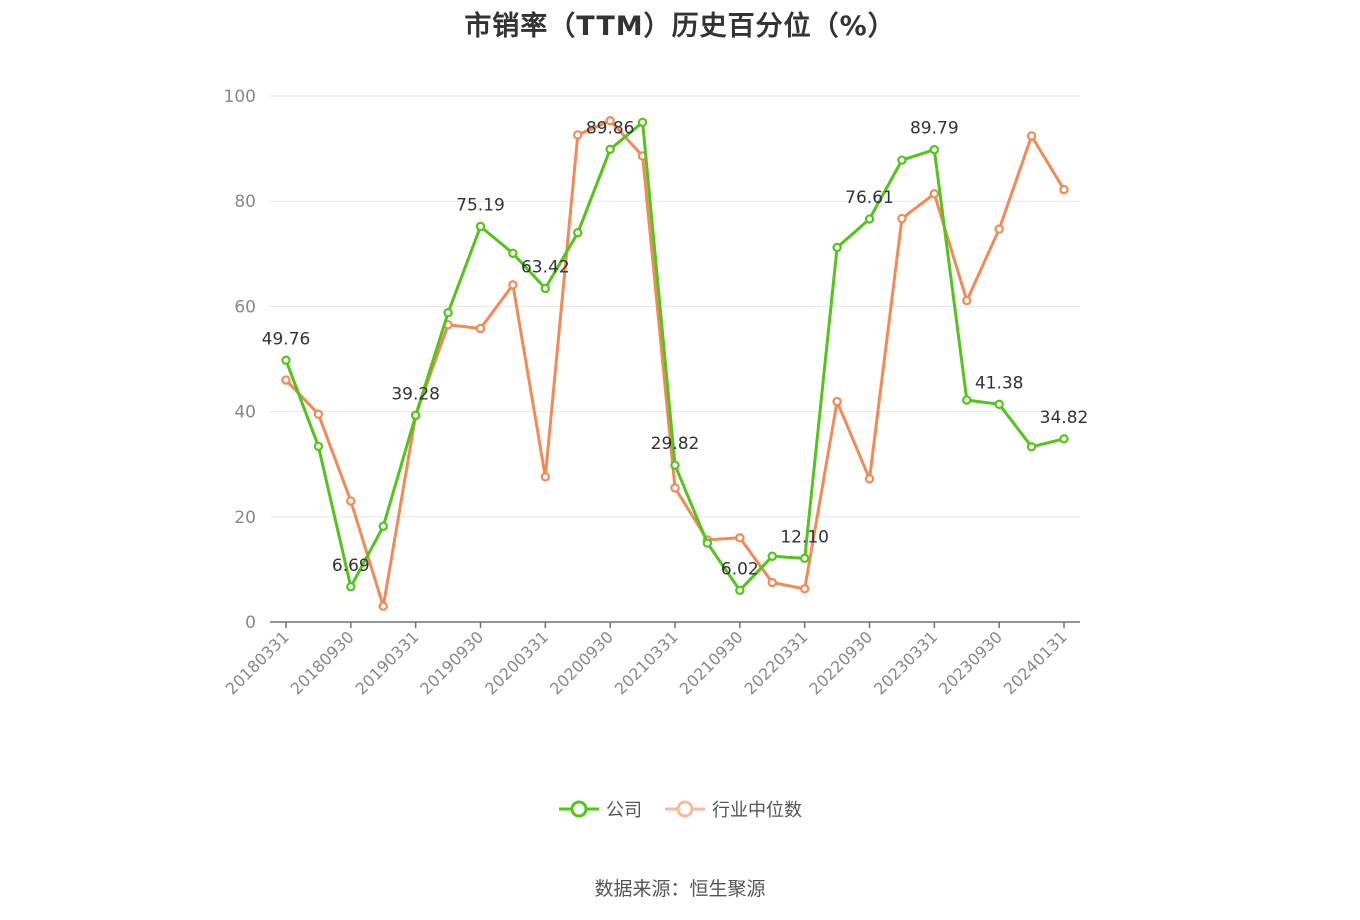 Image resolution: width=1360 pixels, height=920 pixels. What do you see at coordinates (680, 889) in the screenshot?
I see `data-source: 数据来源：恒生聚源` at bounding box center [680, 889].